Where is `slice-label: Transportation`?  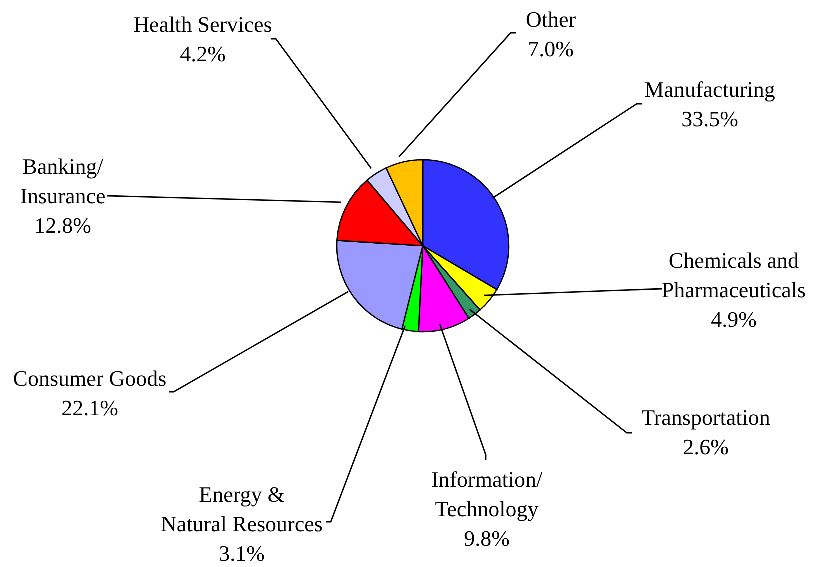 slice-label: Transportation is located at coordinates (706, 417).